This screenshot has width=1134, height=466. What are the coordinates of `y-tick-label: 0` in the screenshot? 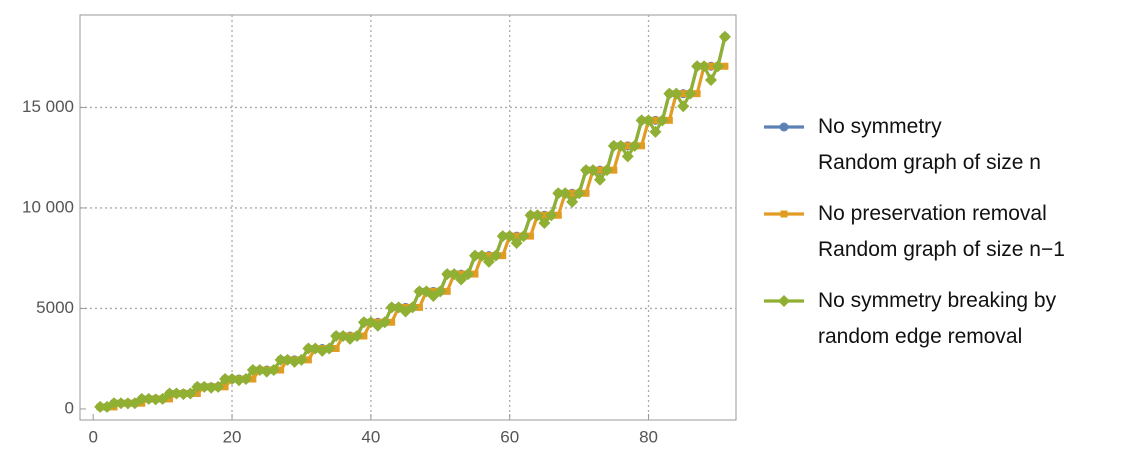 It's located at (69, 407).